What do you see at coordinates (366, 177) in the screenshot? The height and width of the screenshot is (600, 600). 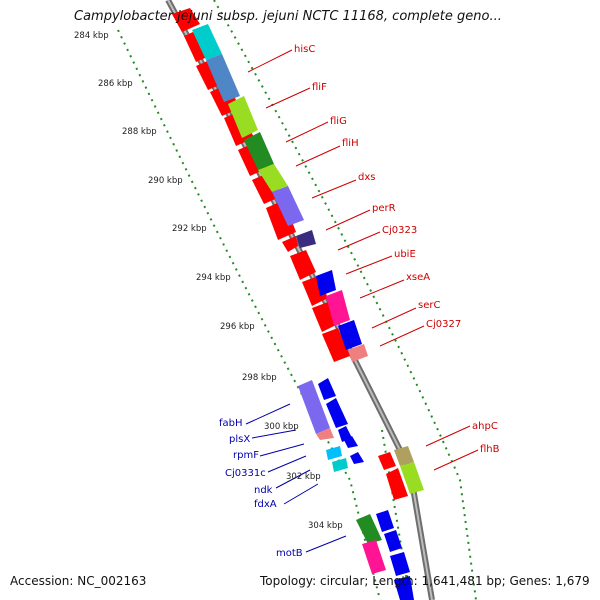 I see `gene-label-dxs: dxs` at bounding box center [366, 177].